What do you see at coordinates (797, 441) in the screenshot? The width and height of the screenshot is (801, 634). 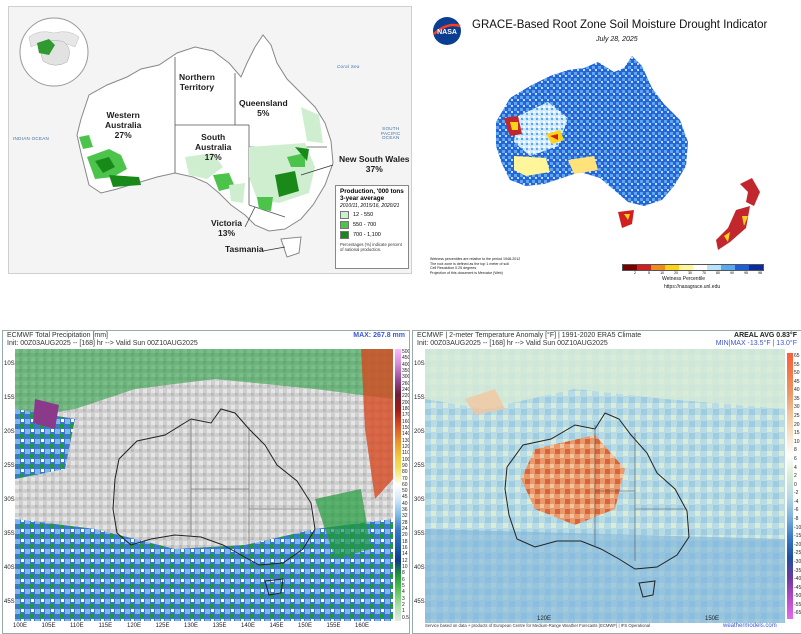 I see `temp-colorbar-label: 10` at bounding box center [797, 441].